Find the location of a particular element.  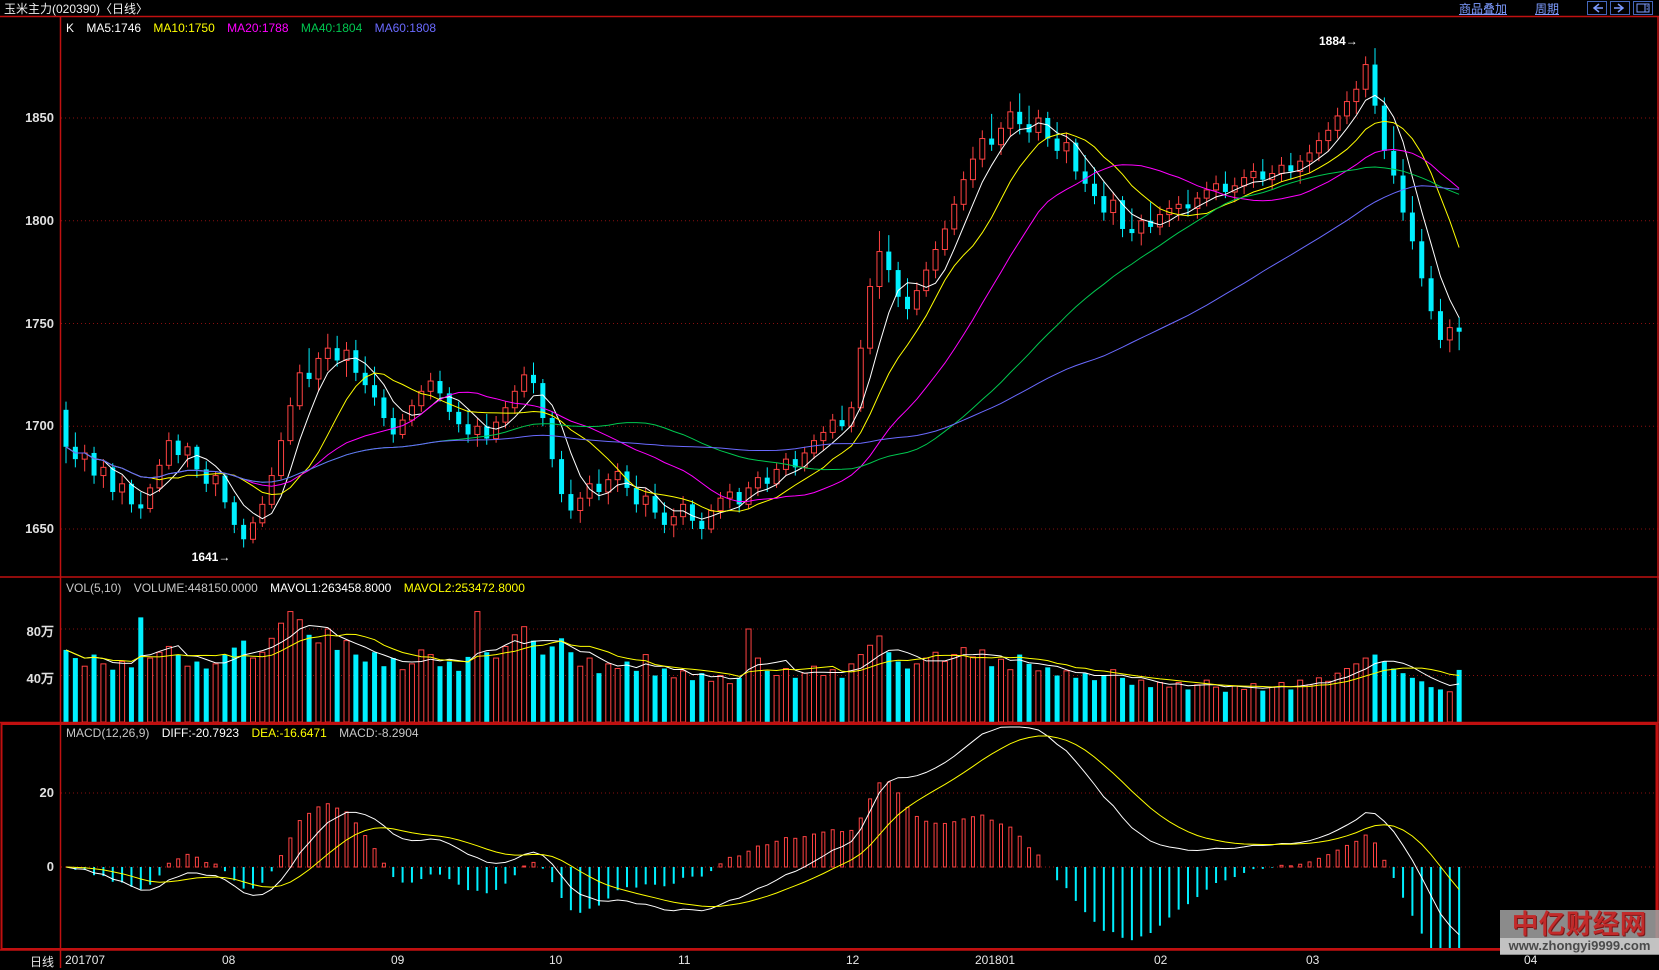

legend-k: K is located at coordinates (70, 28).